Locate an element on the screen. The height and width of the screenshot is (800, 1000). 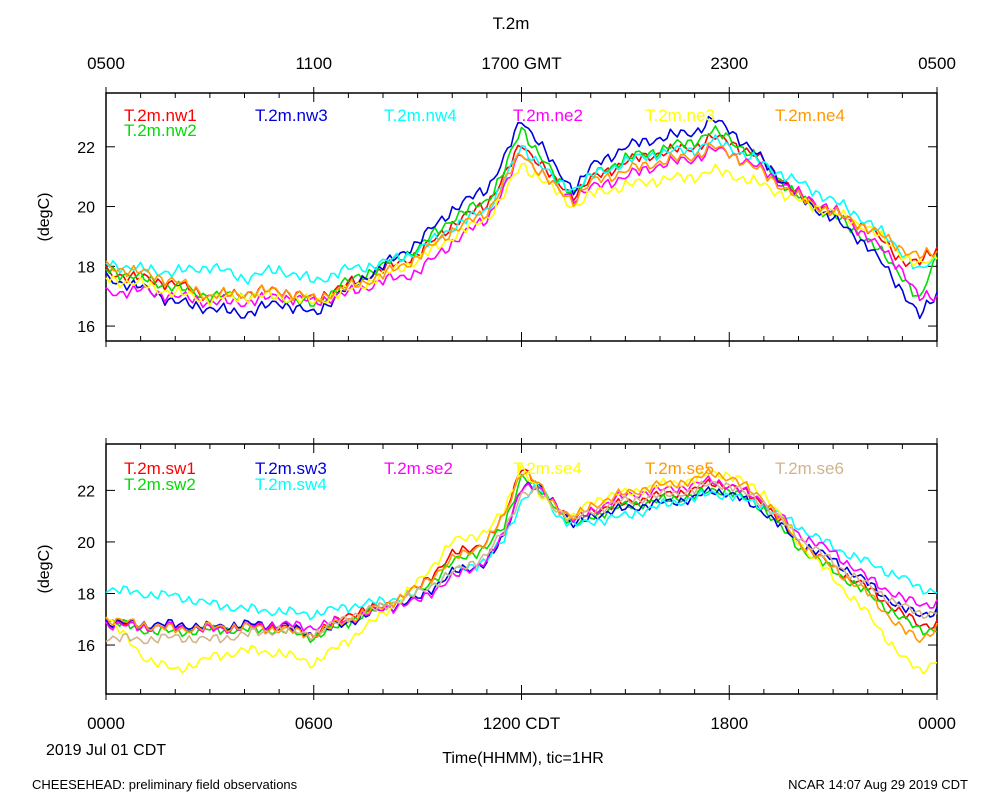
top-axis-label: 2300 is located at coordinates (729, 63).